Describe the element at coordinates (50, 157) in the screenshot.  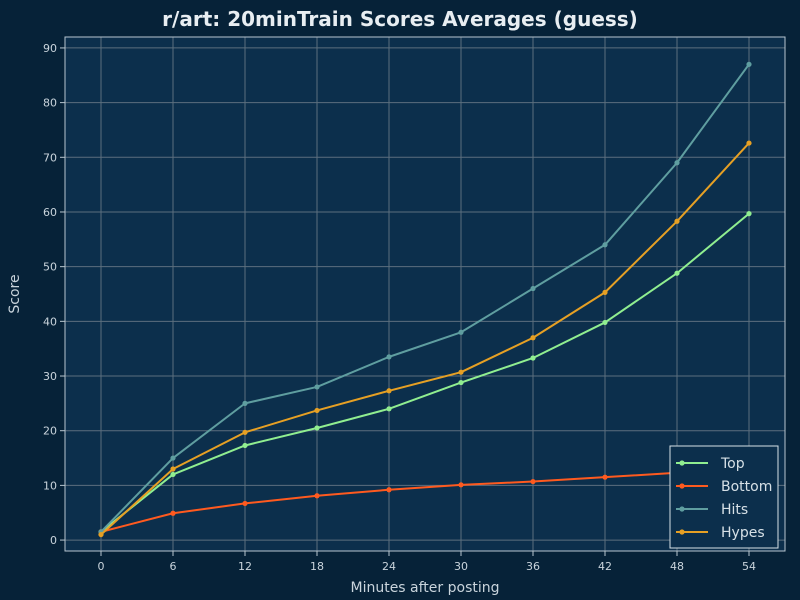
I see `y-tick-label: 70` at that location.